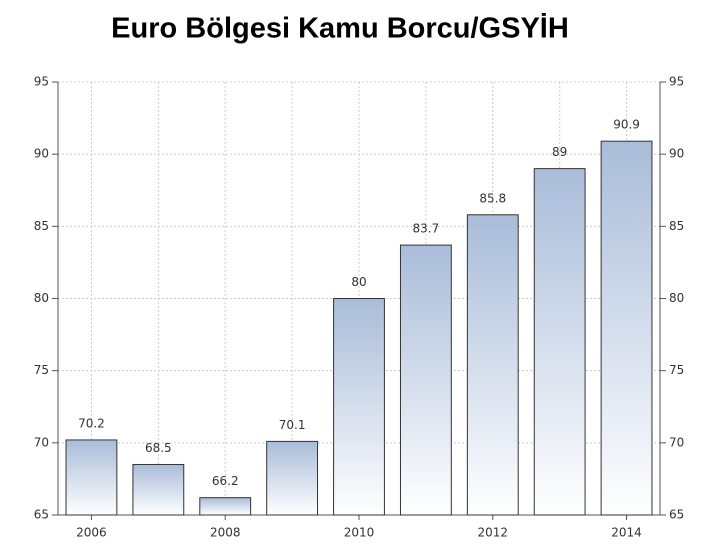  Describe the element at coordinates (41, 370) in the screenshot. I see `y-tick-label: 75` at that location.